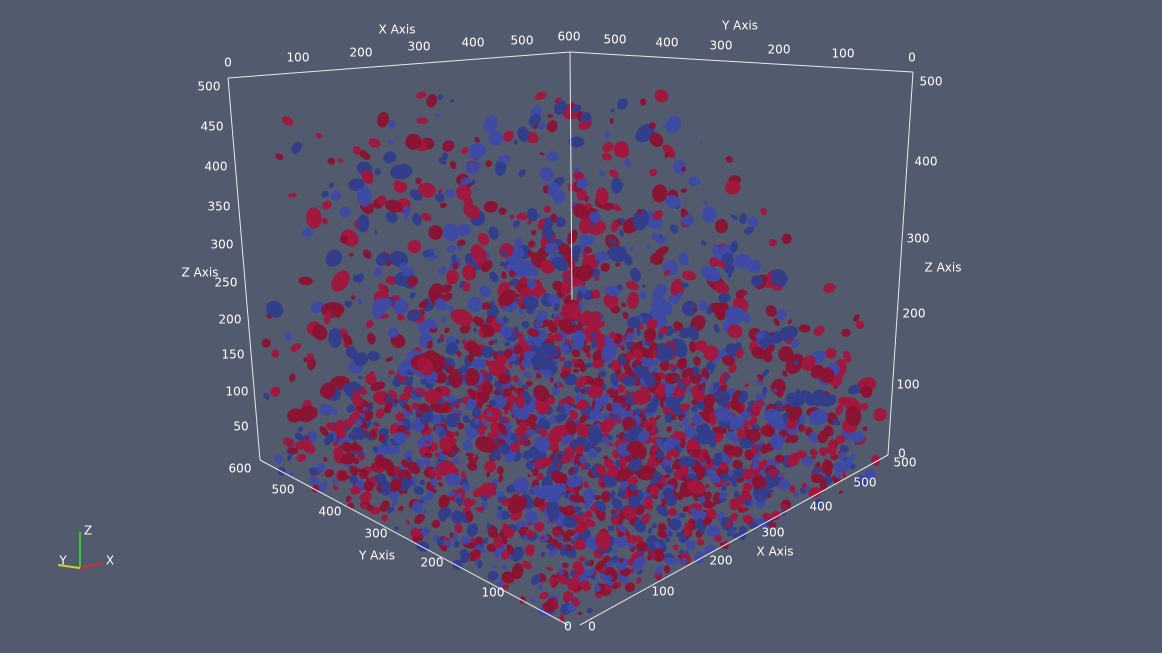  Describe the element at coordinates (244, 269) in the screenshot. I see `axis-line` at that location.